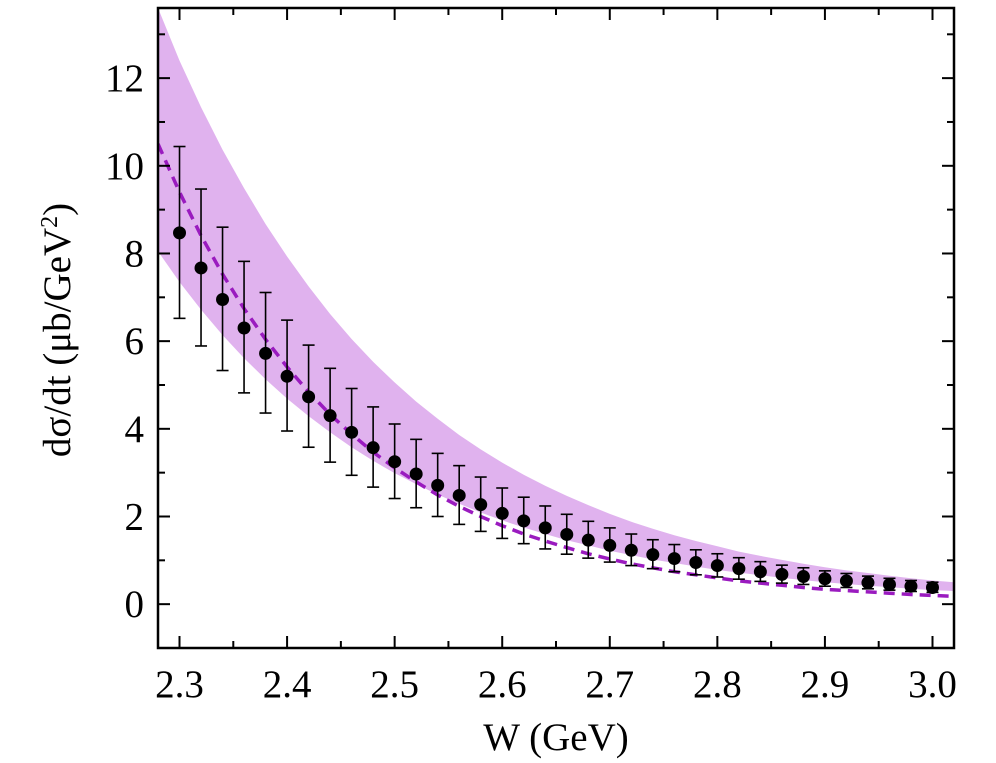  What do you see at coordinates (57, 342) in the screenshot?
I see `y-axis-label-main: dσ/dt (μb/GeV` at bounding box center [57, 342].